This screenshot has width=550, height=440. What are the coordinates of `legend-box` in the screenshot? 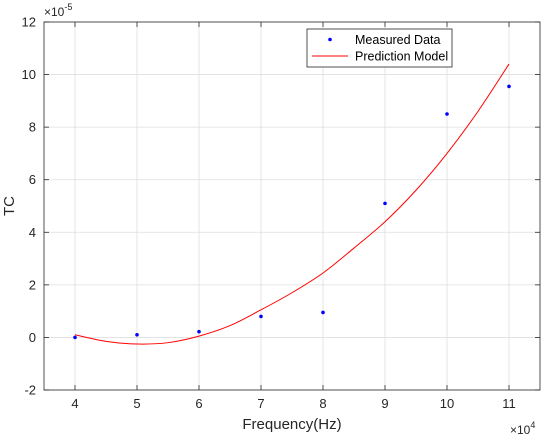 It's located at (379, 48).